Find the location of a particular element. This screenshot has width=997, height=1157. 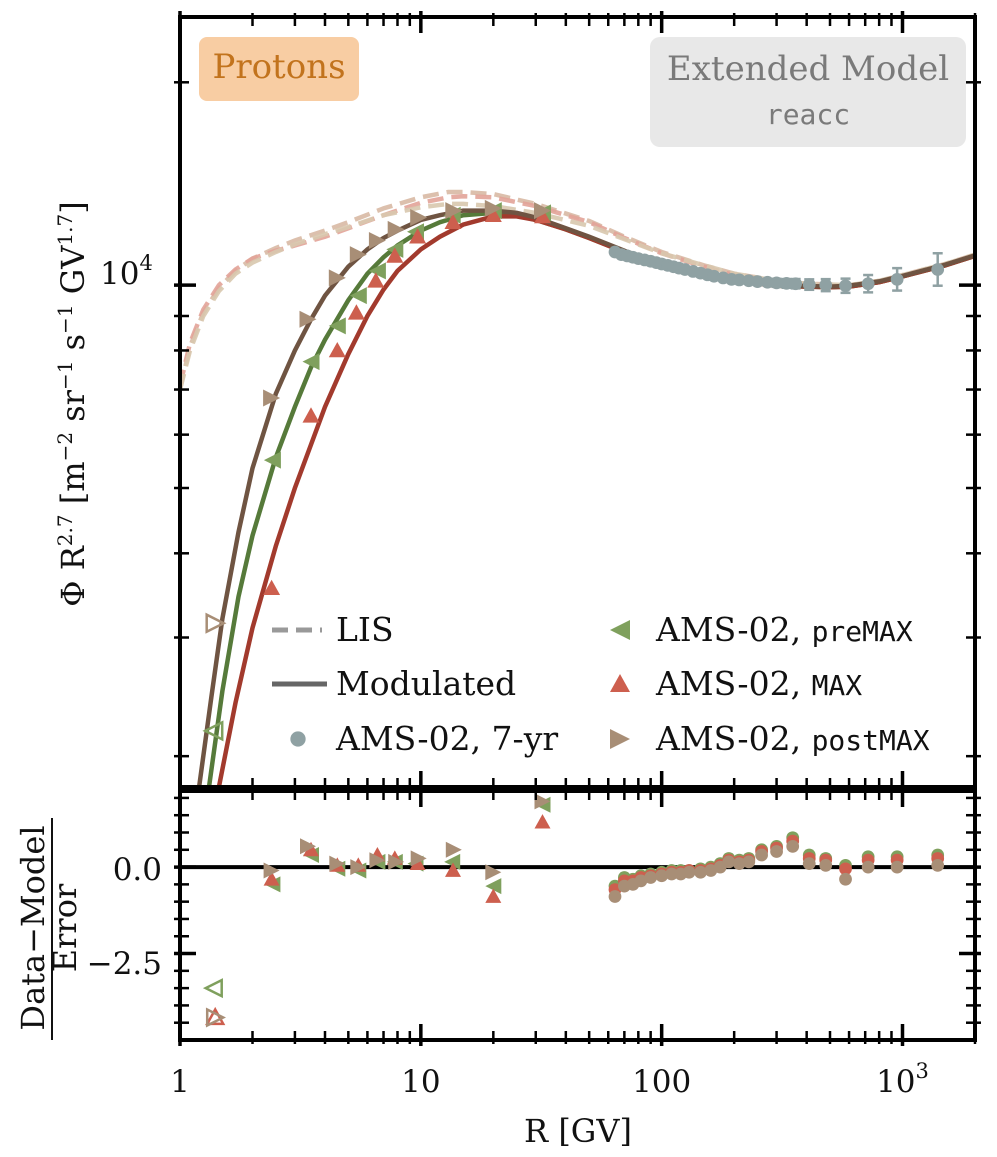

protons-label: Protons is located at coordinates (278, 67).